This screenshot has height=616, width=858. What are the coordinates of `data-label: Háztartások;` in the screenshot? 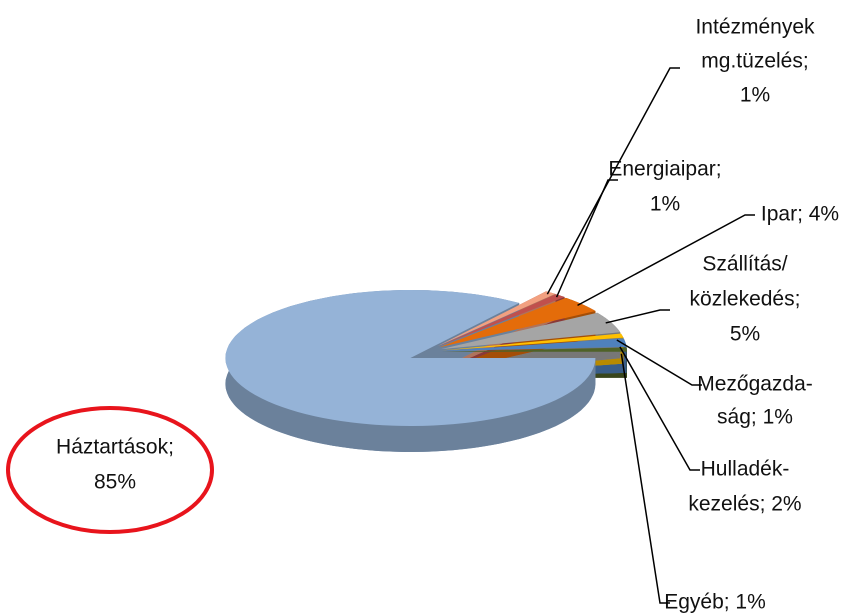 It's located at (115, 447).